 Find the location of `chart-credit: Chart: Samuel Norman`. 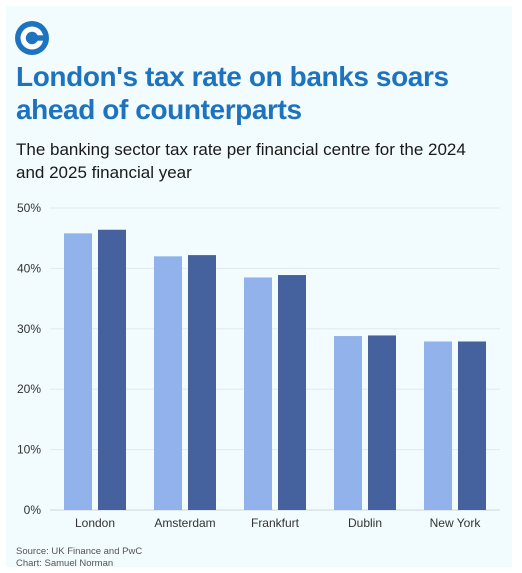

chart-credit: Chart: Samuel Norman is located at coordinates (65, 563).